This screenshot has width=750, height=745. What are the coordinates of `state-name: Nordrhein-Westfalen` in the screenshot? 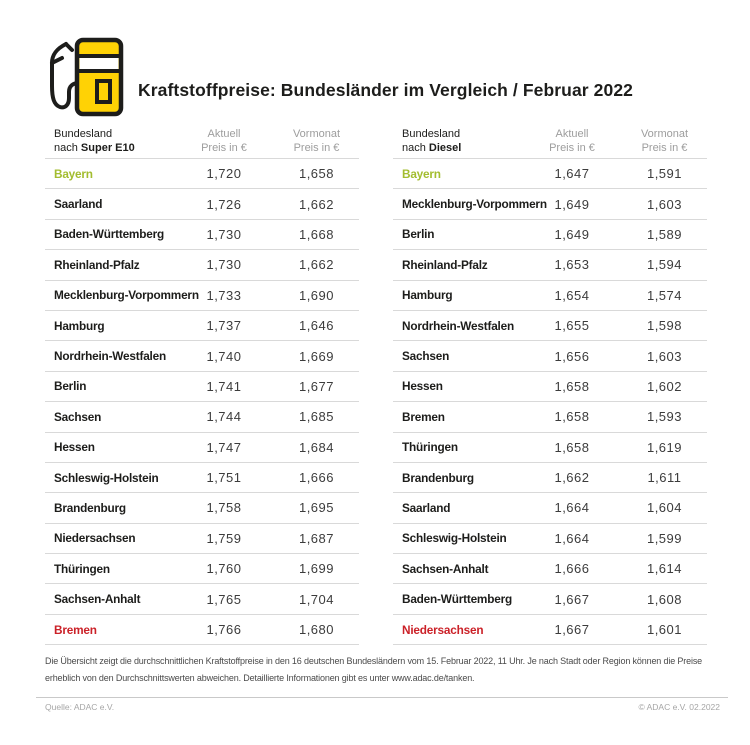 It's located at (458, 325).